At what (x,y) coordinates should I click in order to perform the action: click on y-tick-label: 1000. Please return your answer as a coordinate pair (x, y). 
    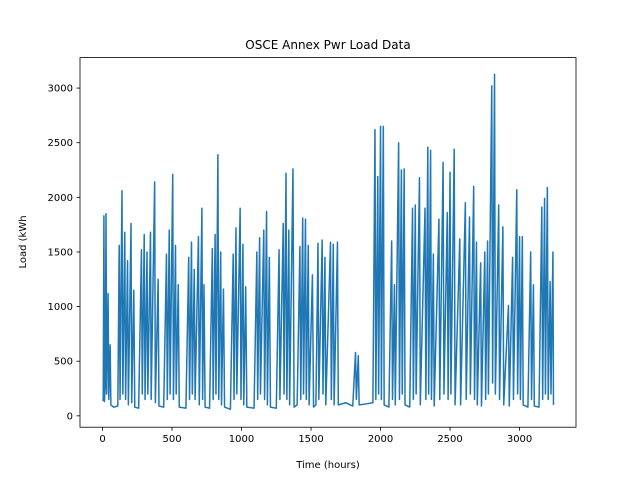
    Looking at the image, I should click on (60, 307).